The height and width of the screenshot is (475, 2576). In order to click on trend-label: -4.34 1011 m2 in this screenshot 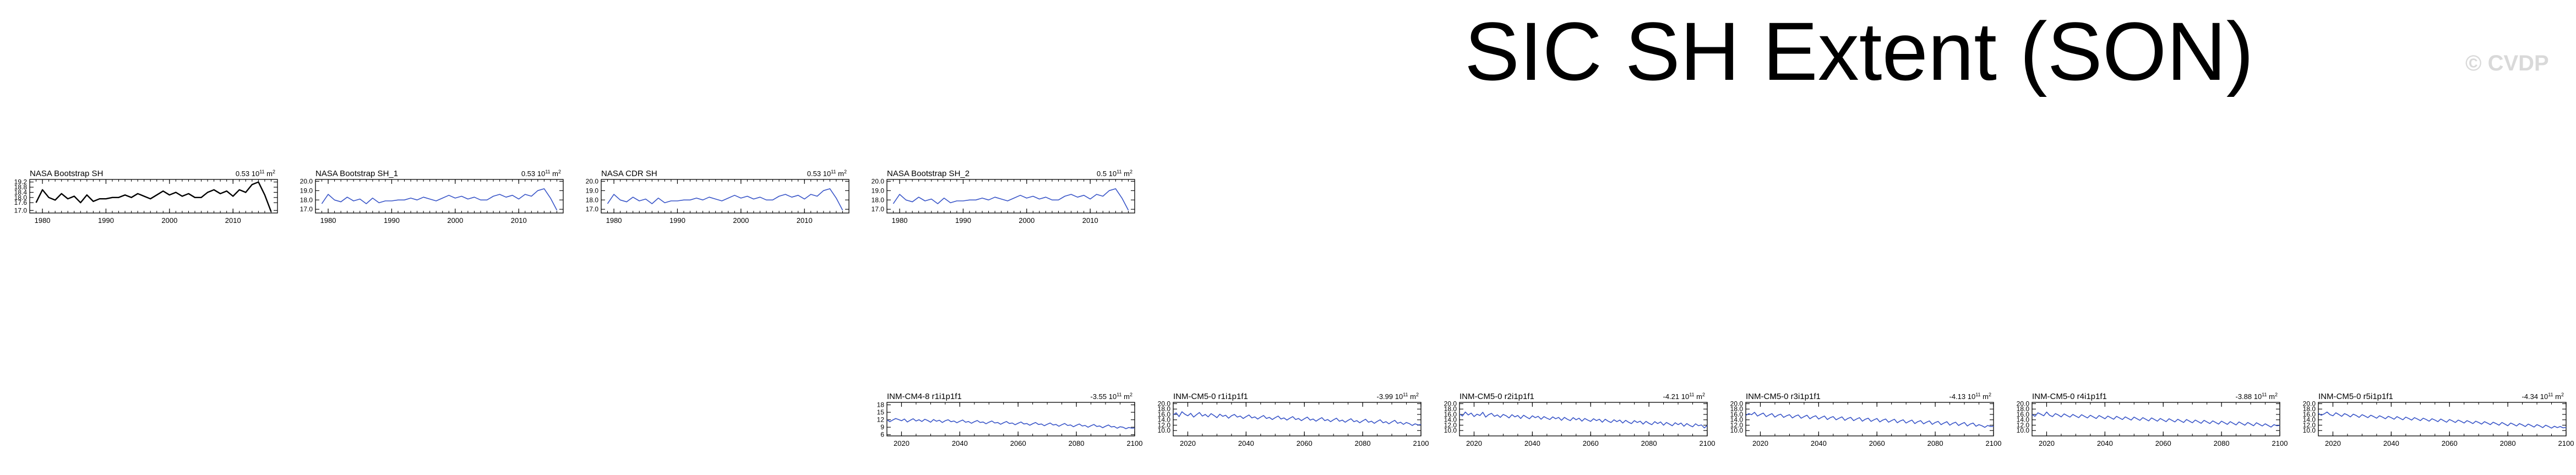, I will do `click(2542, 396)`.